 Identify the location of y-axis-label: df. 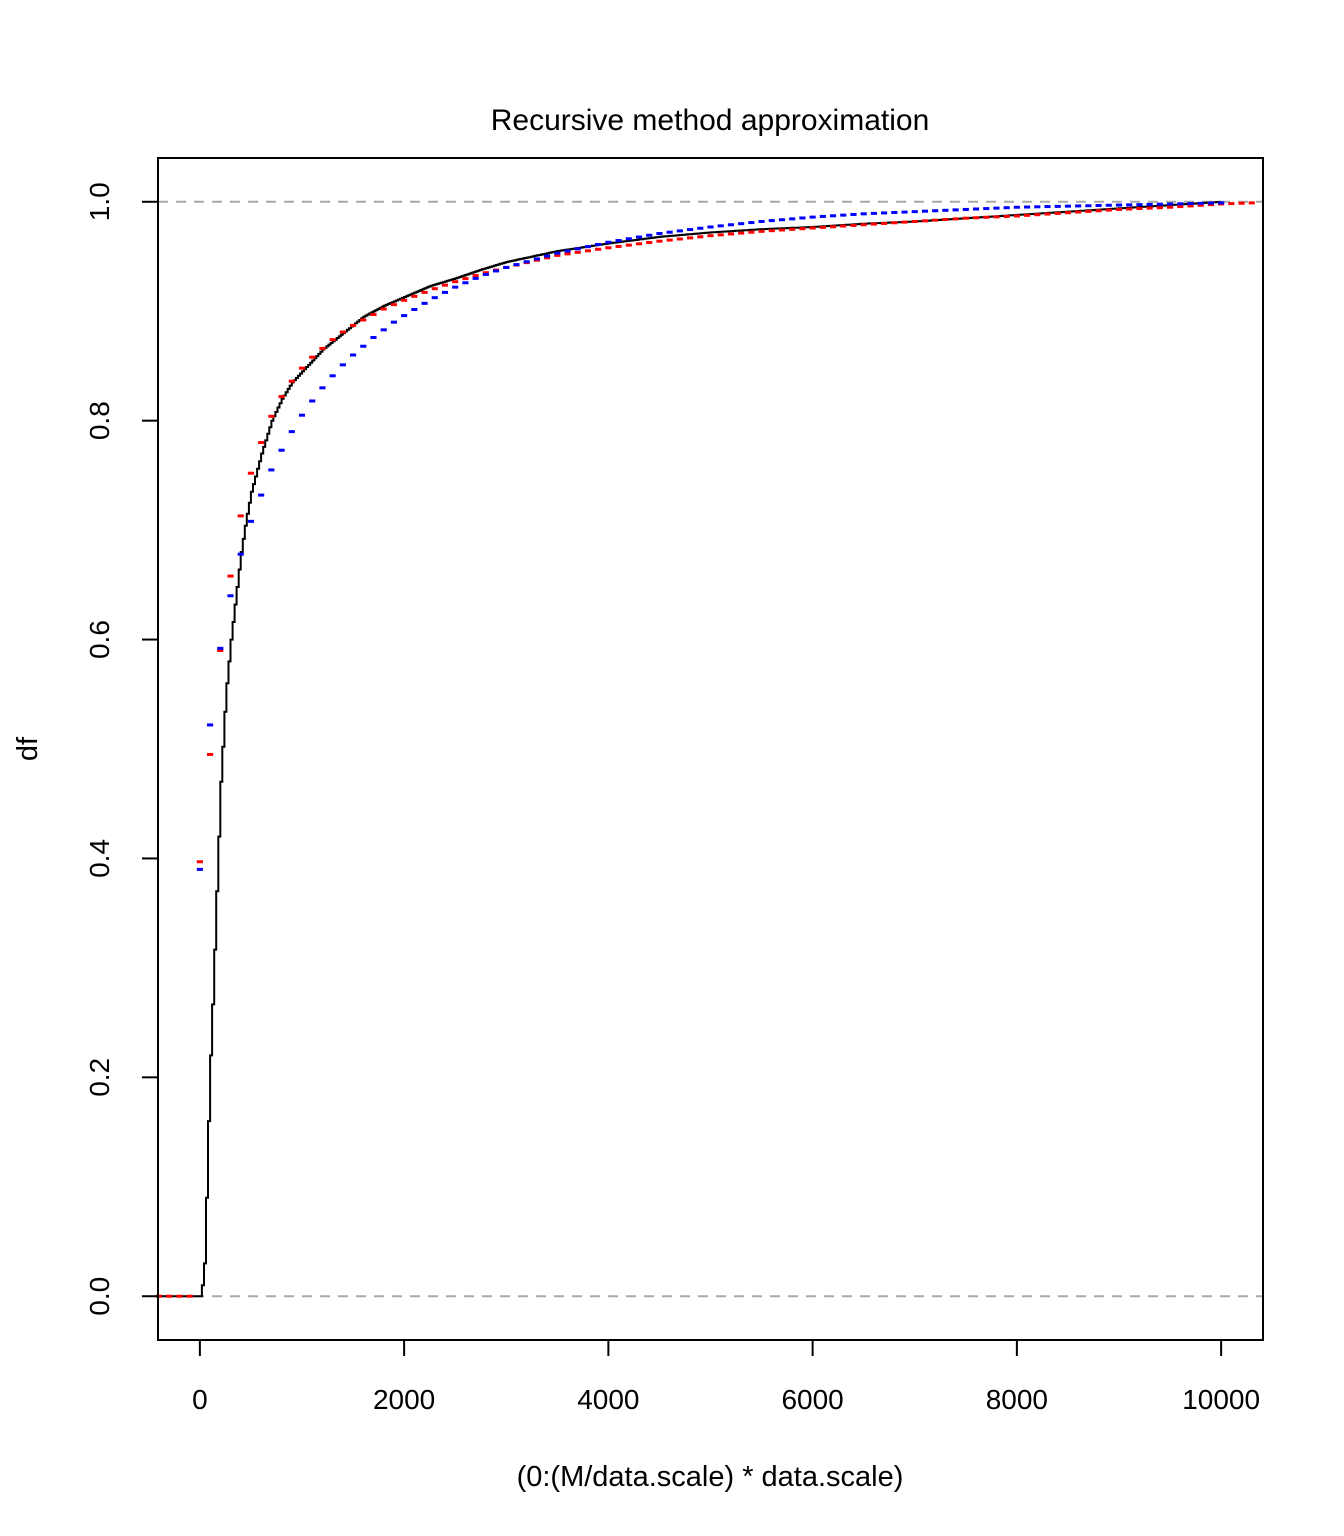
(28, 748).